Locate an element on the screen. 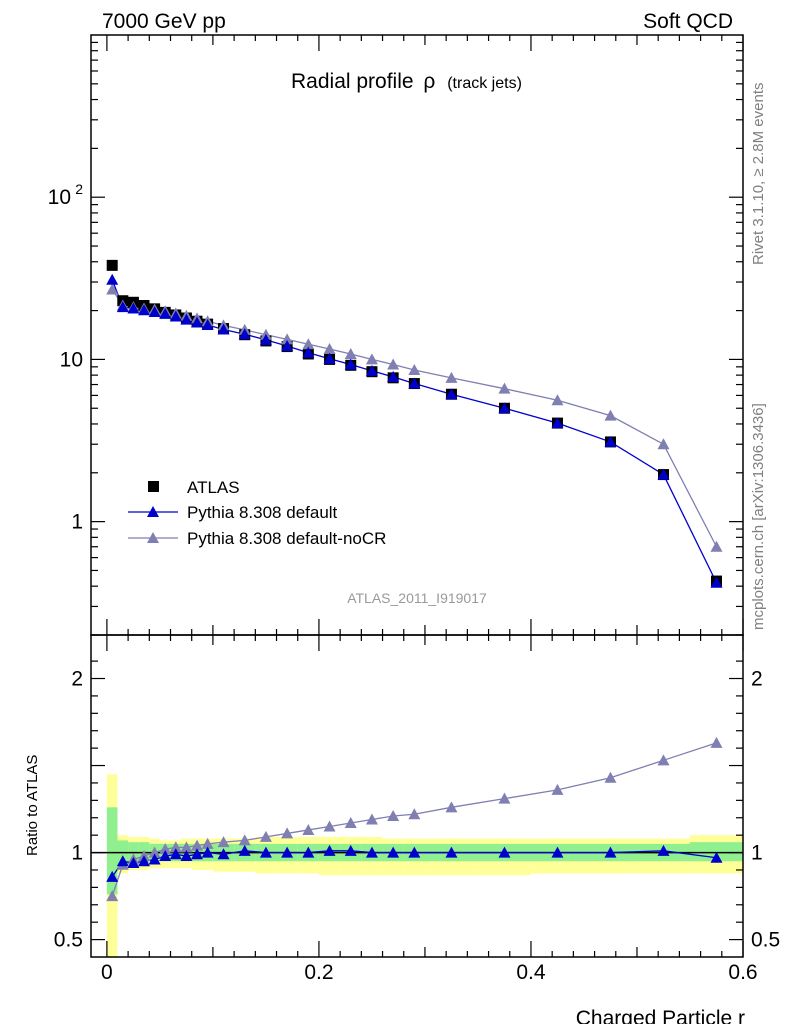 This screenshot has width=786, height=1024. ratio-y-tick-label-right: 0.5 is located at coordinates (765, 940).